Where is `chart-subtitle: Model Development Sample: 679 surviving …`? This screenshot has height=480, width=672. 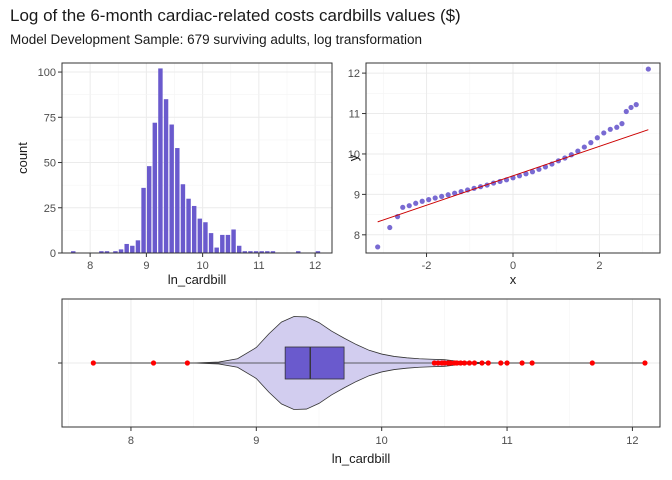 chart-subtitle: Model Development Sample: 679 surviving … is located at coordinates (216, 39).